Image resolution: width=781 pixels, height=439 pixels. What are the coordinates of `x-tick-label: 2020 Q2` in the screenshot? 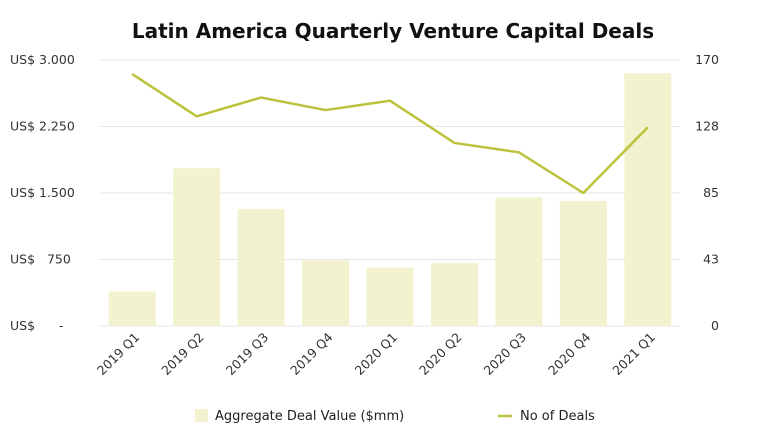 It's located at (440, 354).